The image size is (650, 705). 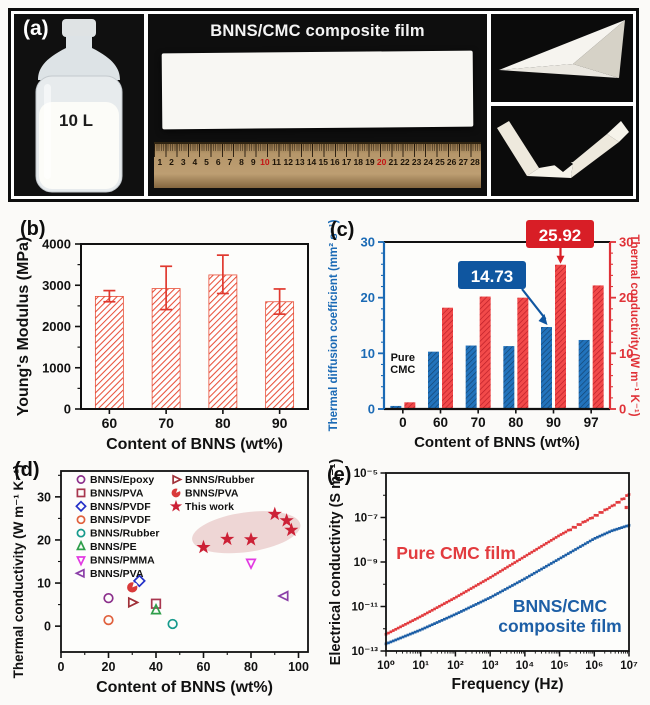 I want to click on ruler-number: 15, so click(x=323, y=162).